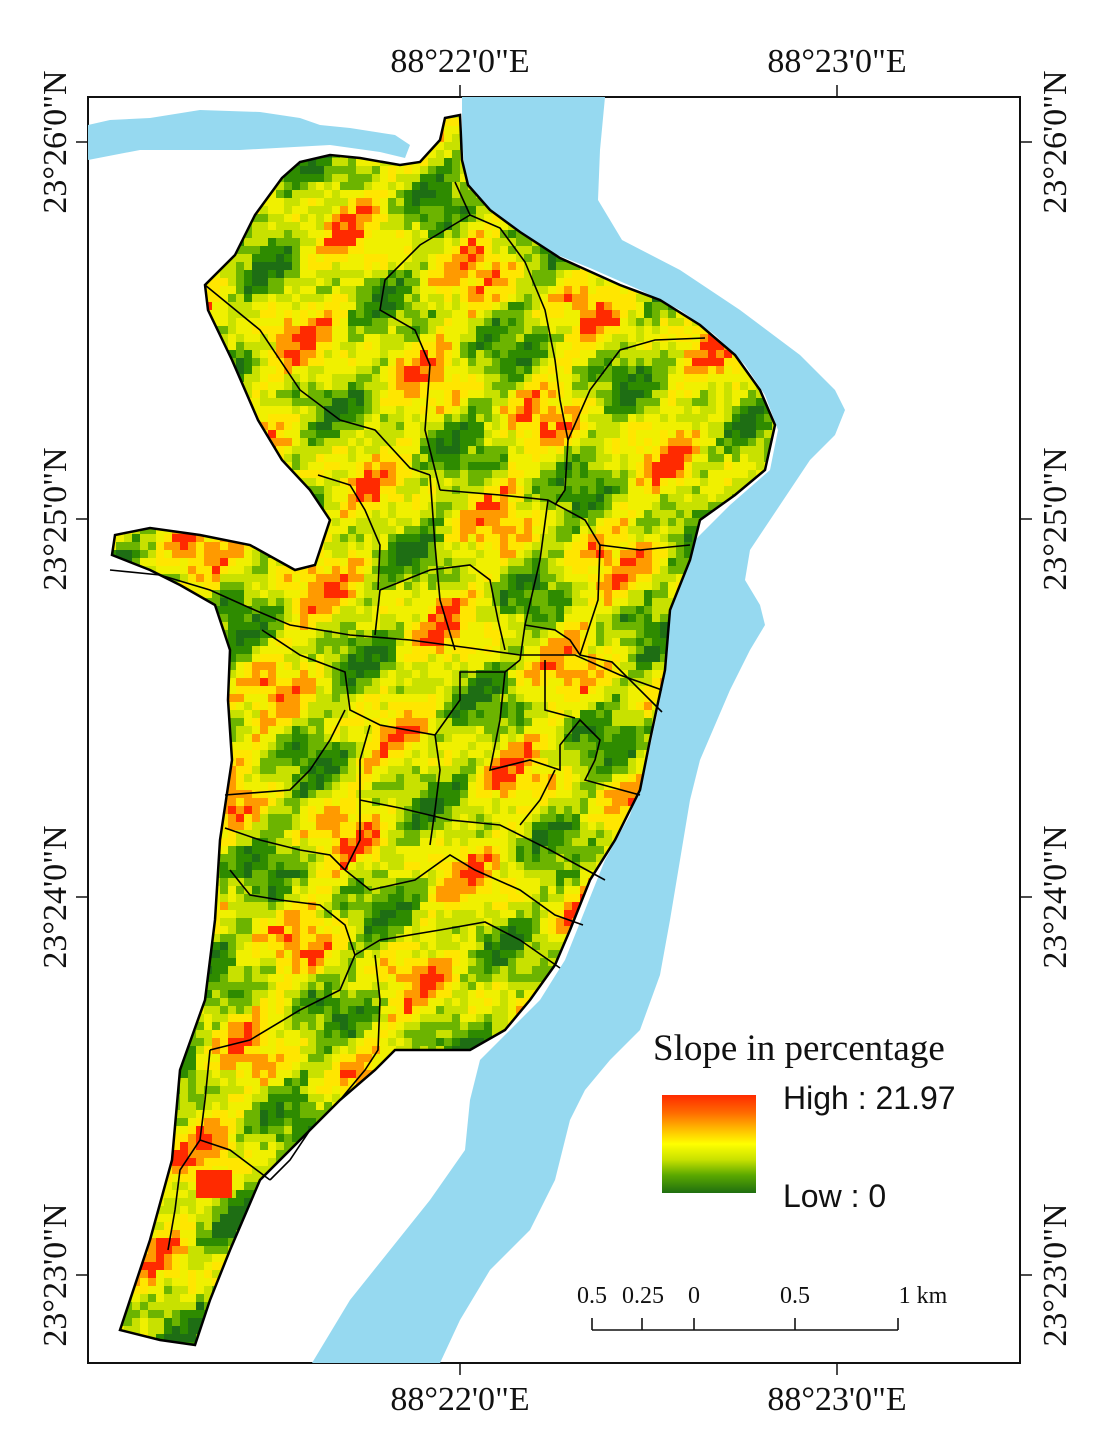  I want to click on left-lat-label-1: 23°26'0"N, so click(55, 141).